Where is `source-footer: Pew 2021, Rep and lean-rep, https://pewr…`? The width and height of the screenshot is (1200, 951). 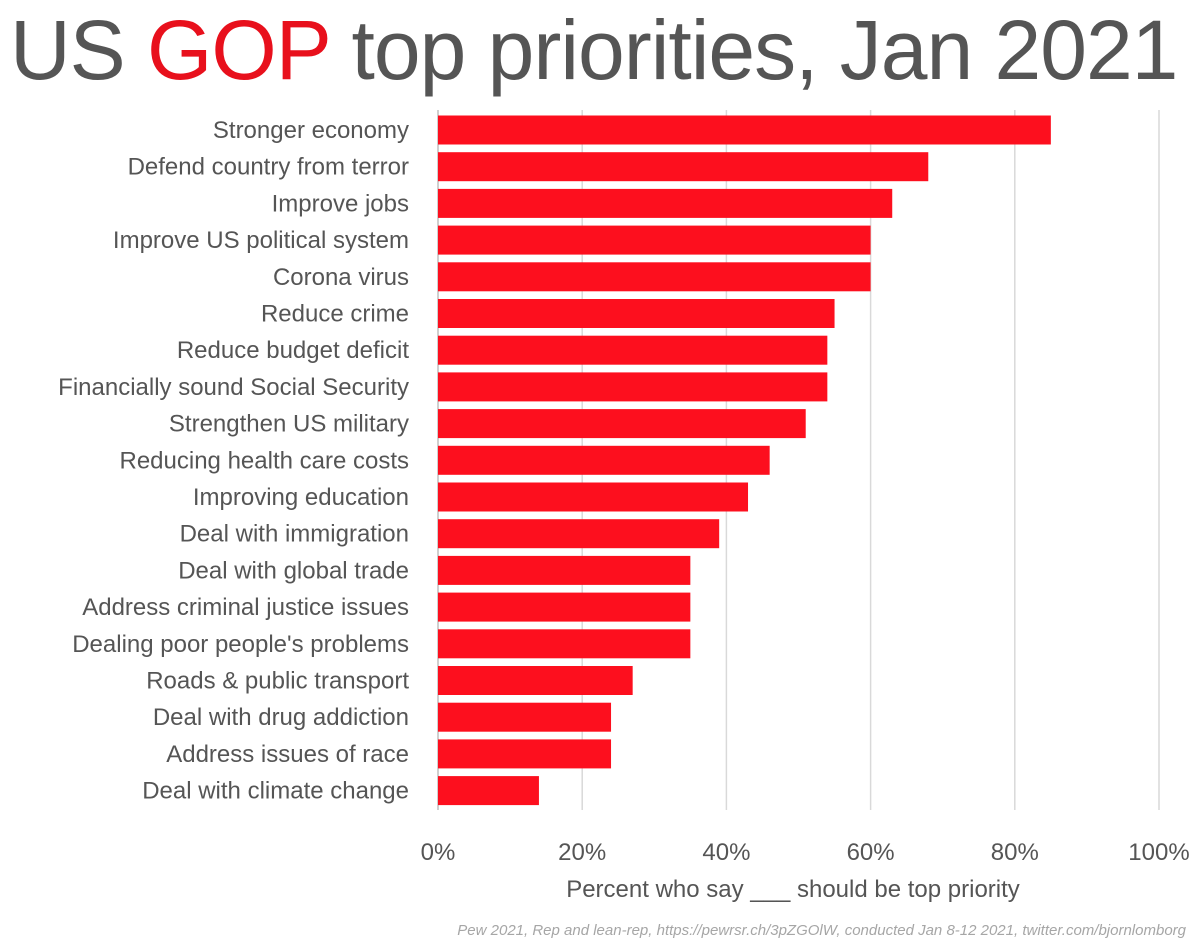 source-footer: Pew 2021, Rep and lean-rep, https://pewr… is located at coordinates (821, 930).